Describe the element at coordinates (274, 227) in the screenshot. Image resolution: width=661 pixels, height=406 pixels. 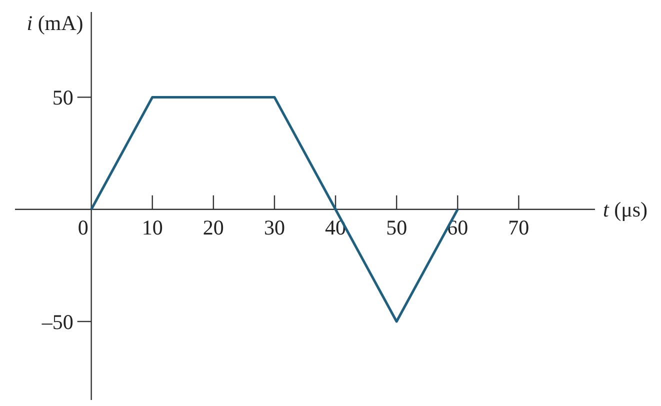
I see `x-tick-label: 30` at that location.